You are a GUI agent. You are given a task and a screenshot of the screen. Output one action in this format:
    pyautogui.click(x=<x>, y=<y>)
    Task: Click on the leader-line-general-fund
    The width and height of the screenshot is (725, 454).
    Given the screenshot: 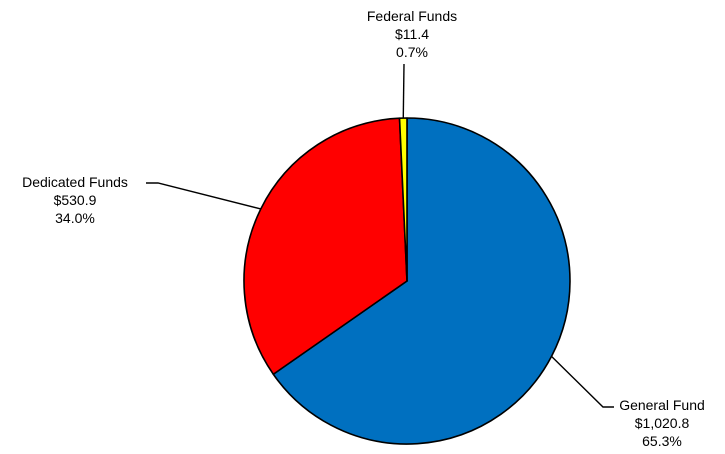 What is the action you would take?
    pyautogui.click(x=582, y=381)
    